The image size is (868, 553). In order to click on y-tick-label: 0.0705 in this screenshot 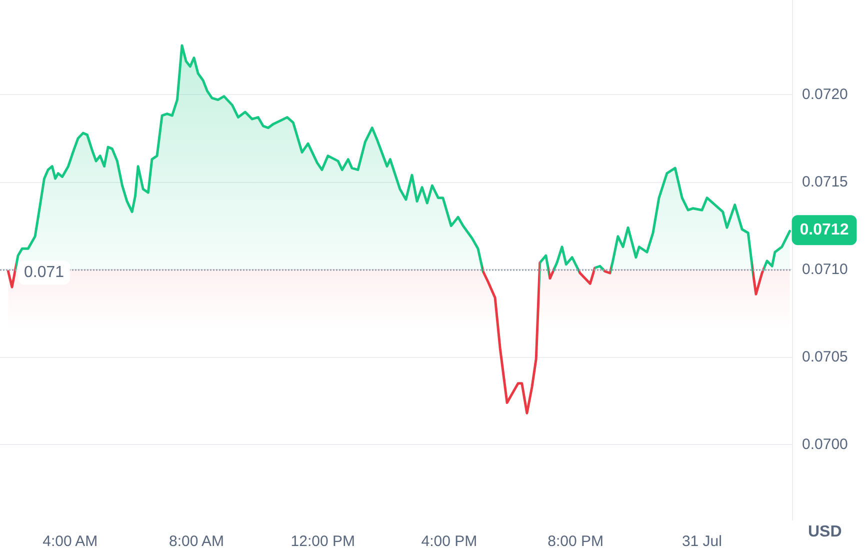, I will do `click(825, 357)`.